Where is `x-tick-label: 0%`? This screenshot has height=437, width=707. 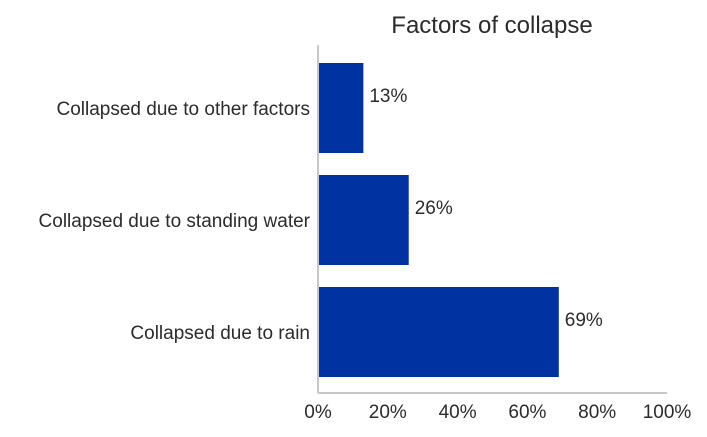
x-tick-label: 0% is located at coordinates (318, 412).